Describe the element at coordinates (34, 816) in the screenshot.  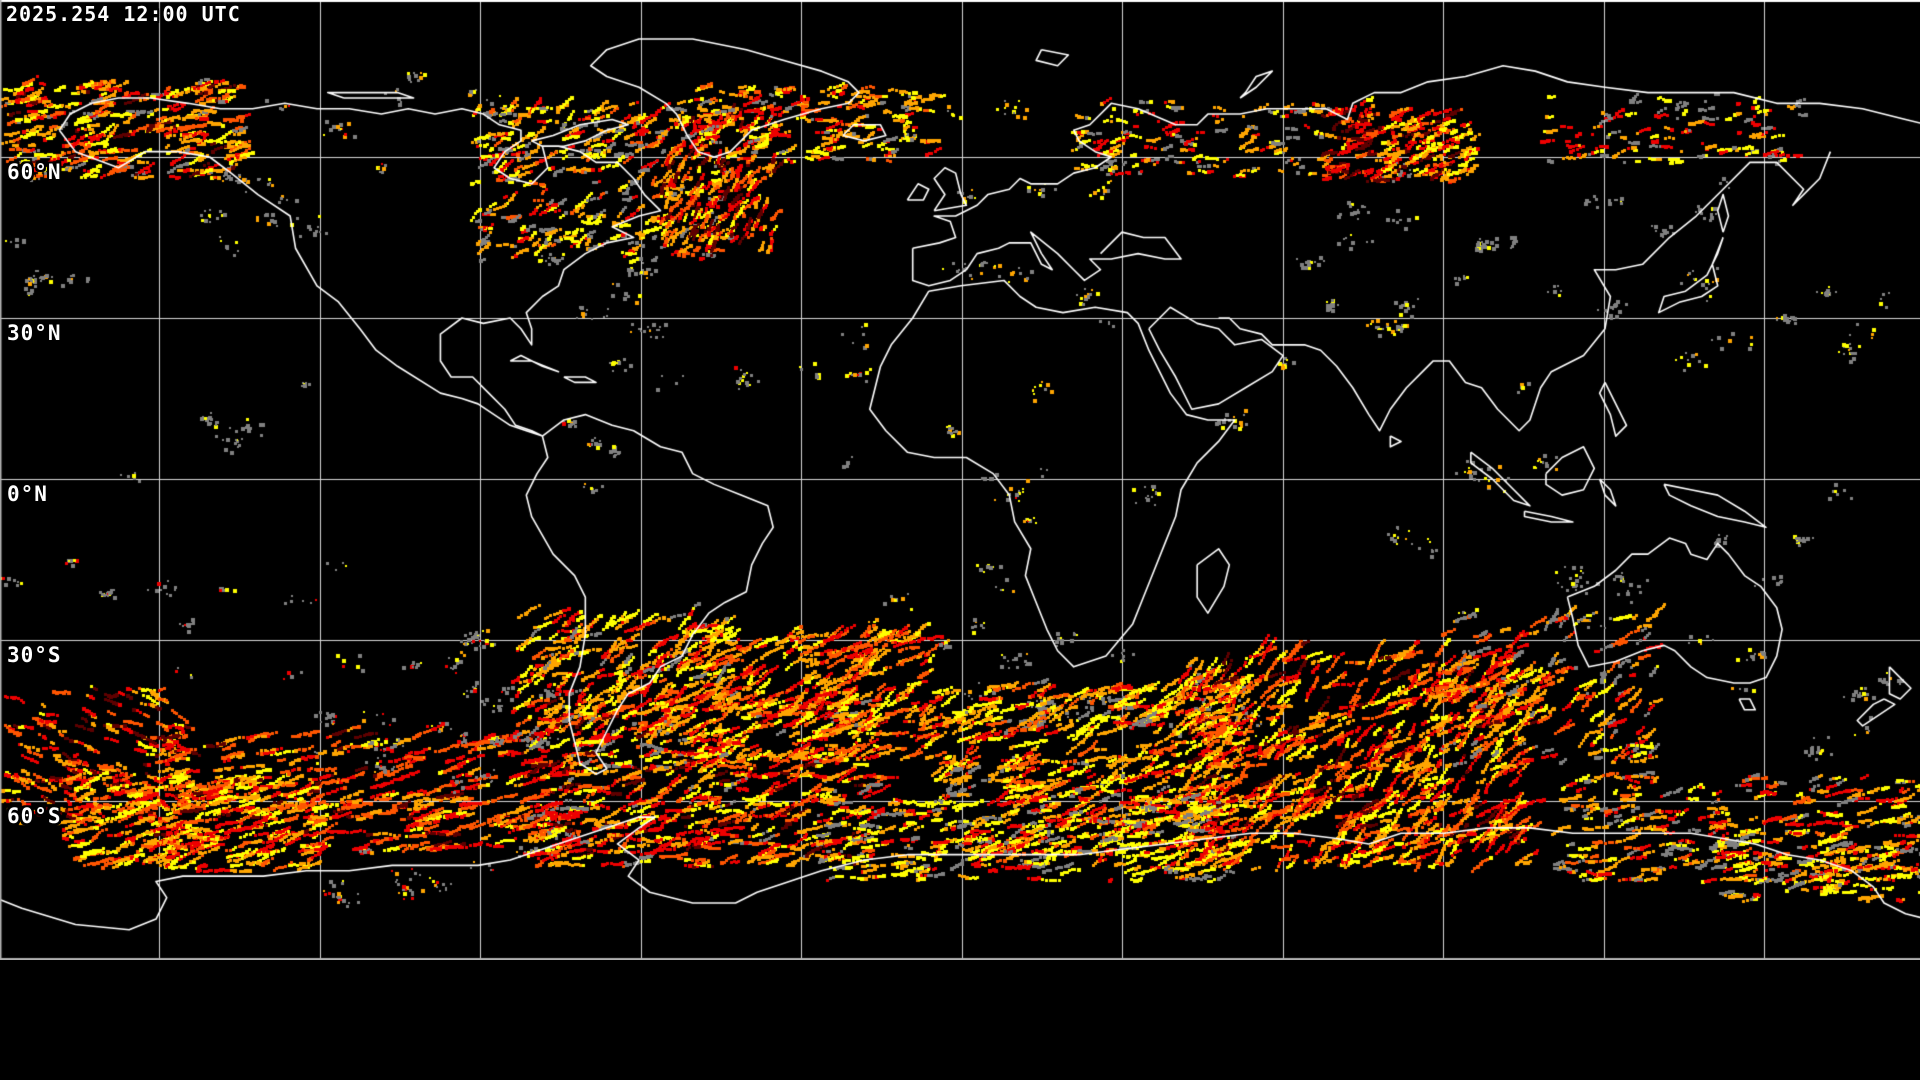
I see `latitude-label-60s: 60°S` at that location.